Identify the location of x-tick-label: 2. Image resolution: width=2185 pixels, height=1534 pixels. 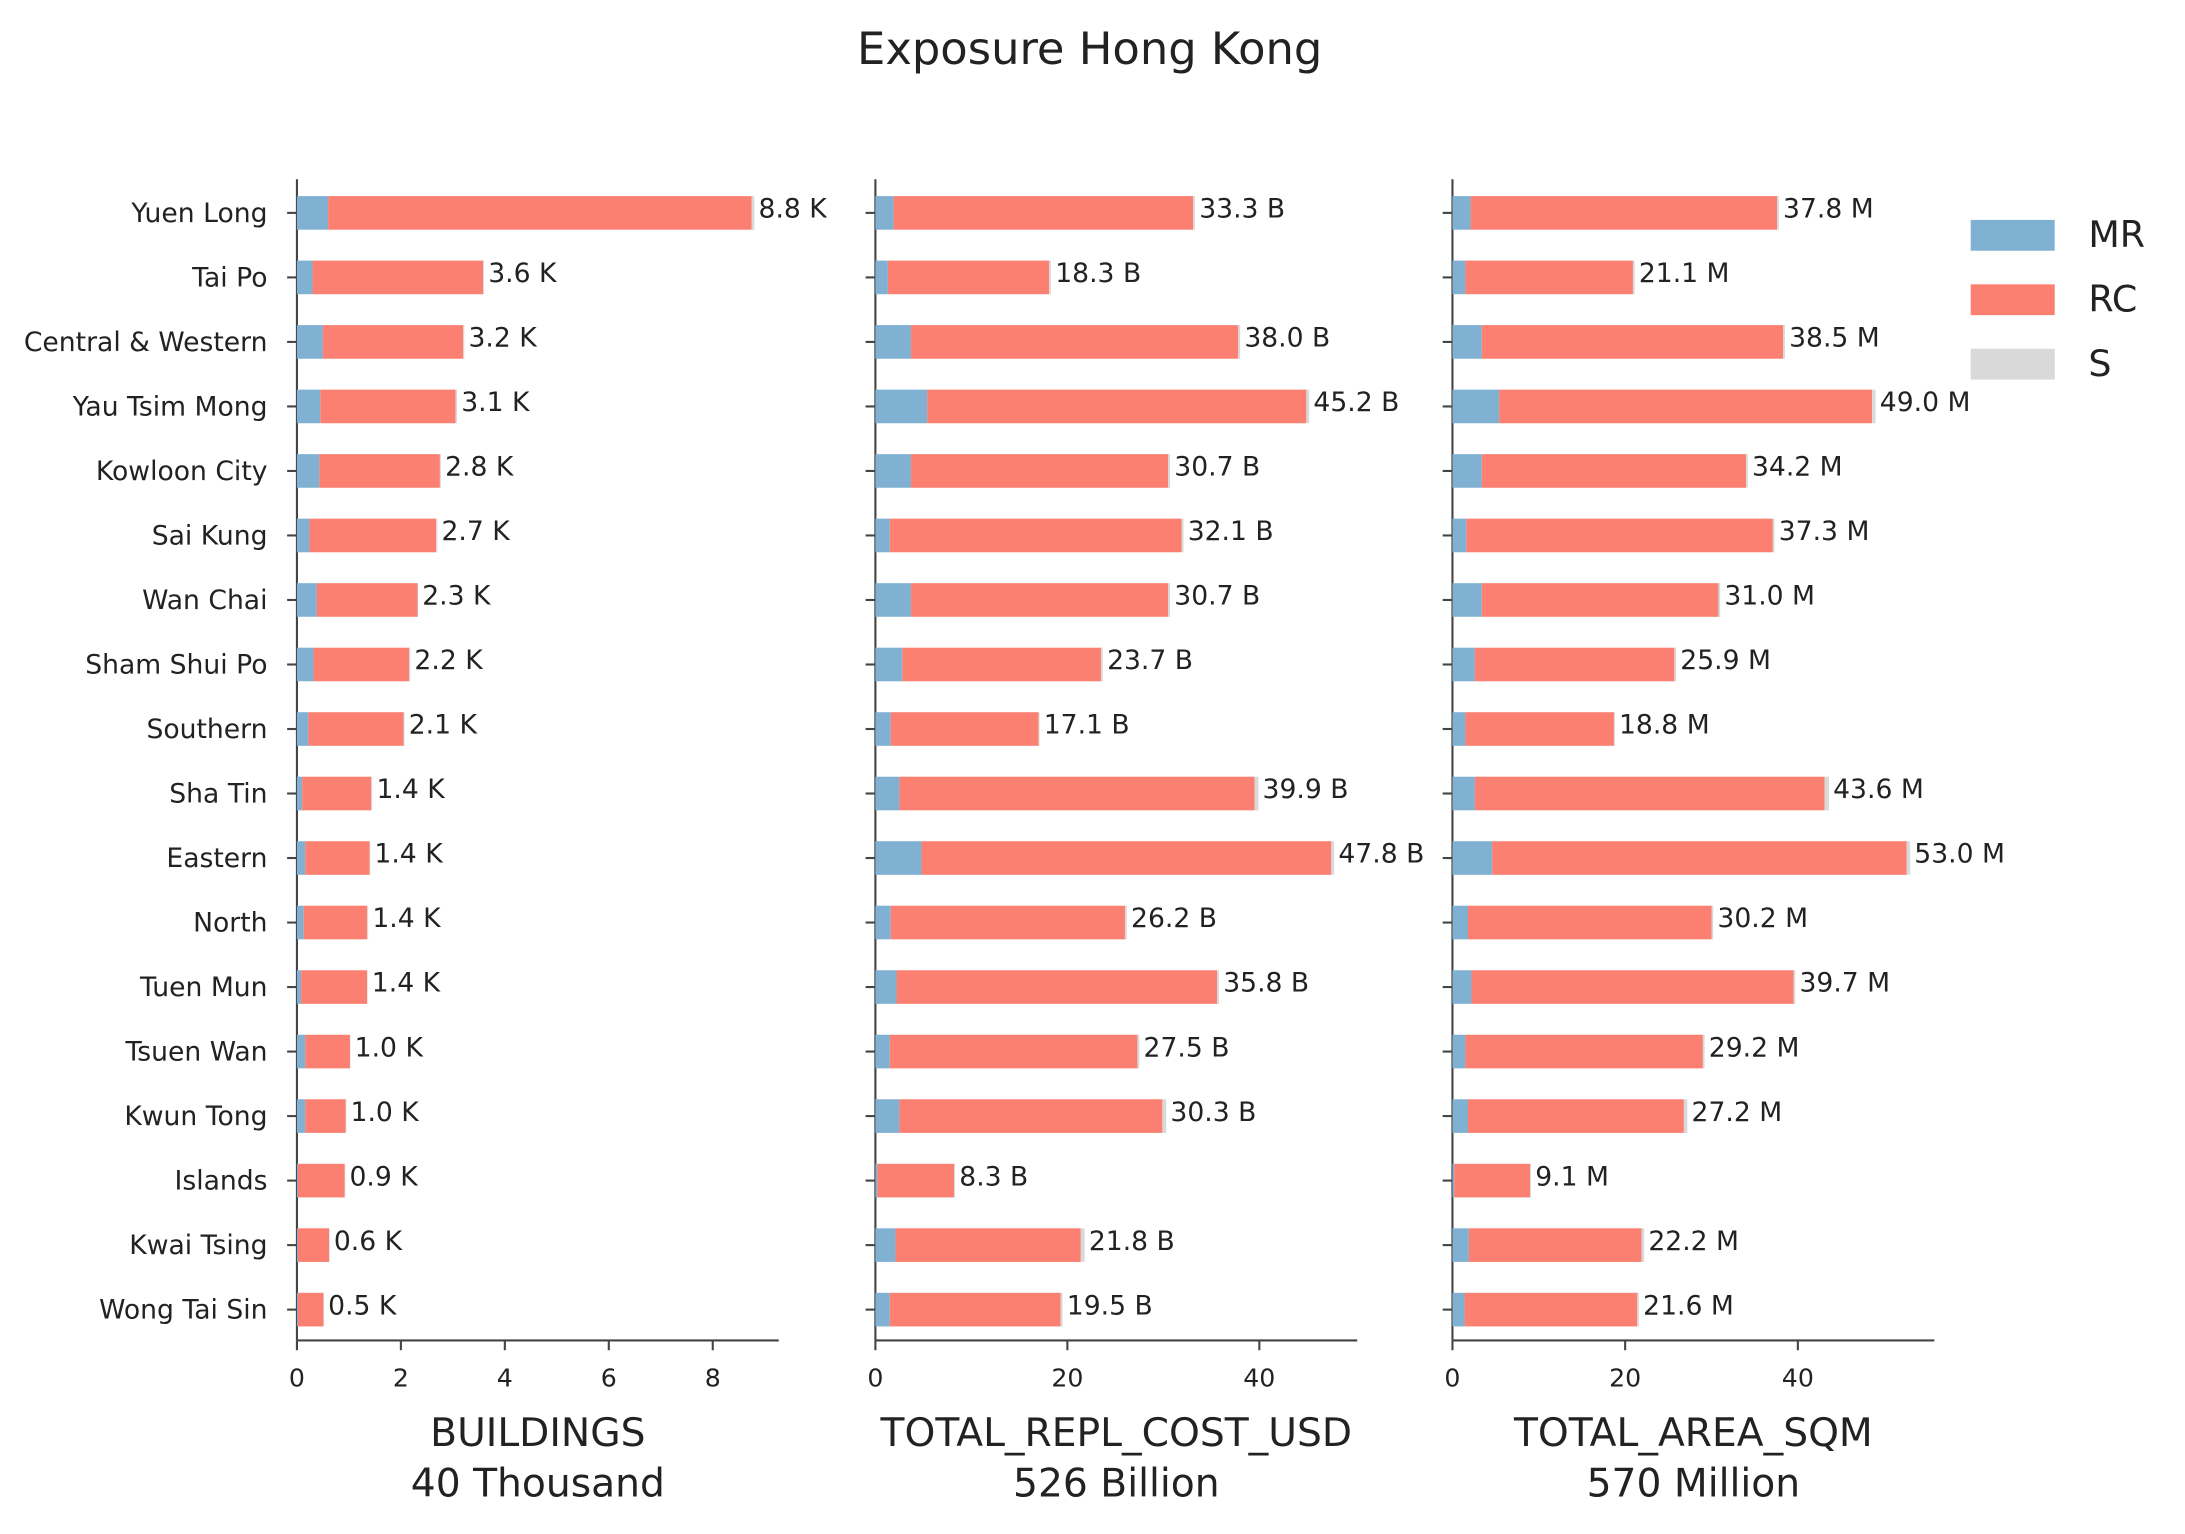
(401, 1378).